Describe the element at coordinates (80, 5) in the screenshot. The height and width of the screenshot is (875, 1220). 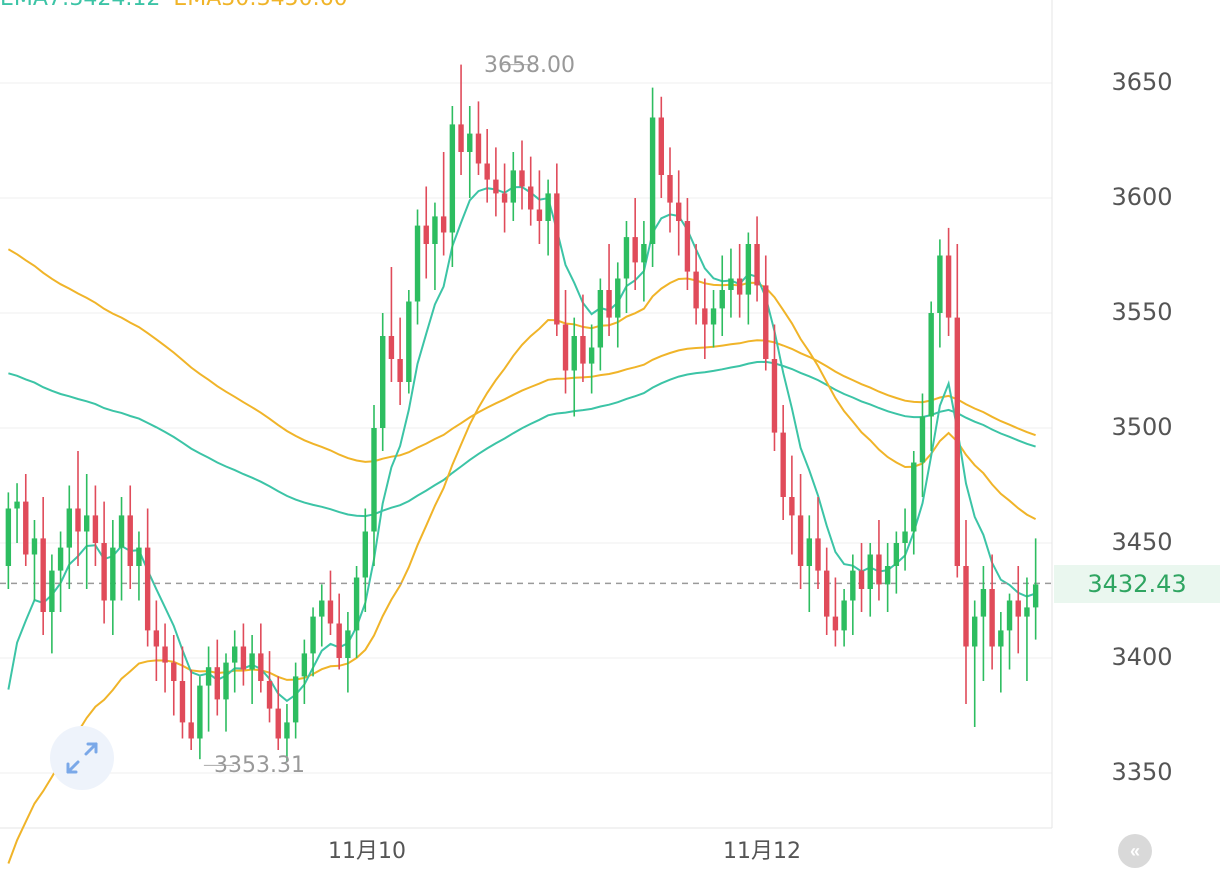
I see `ema7-legend-label: EMA7:3424.12` at that location.